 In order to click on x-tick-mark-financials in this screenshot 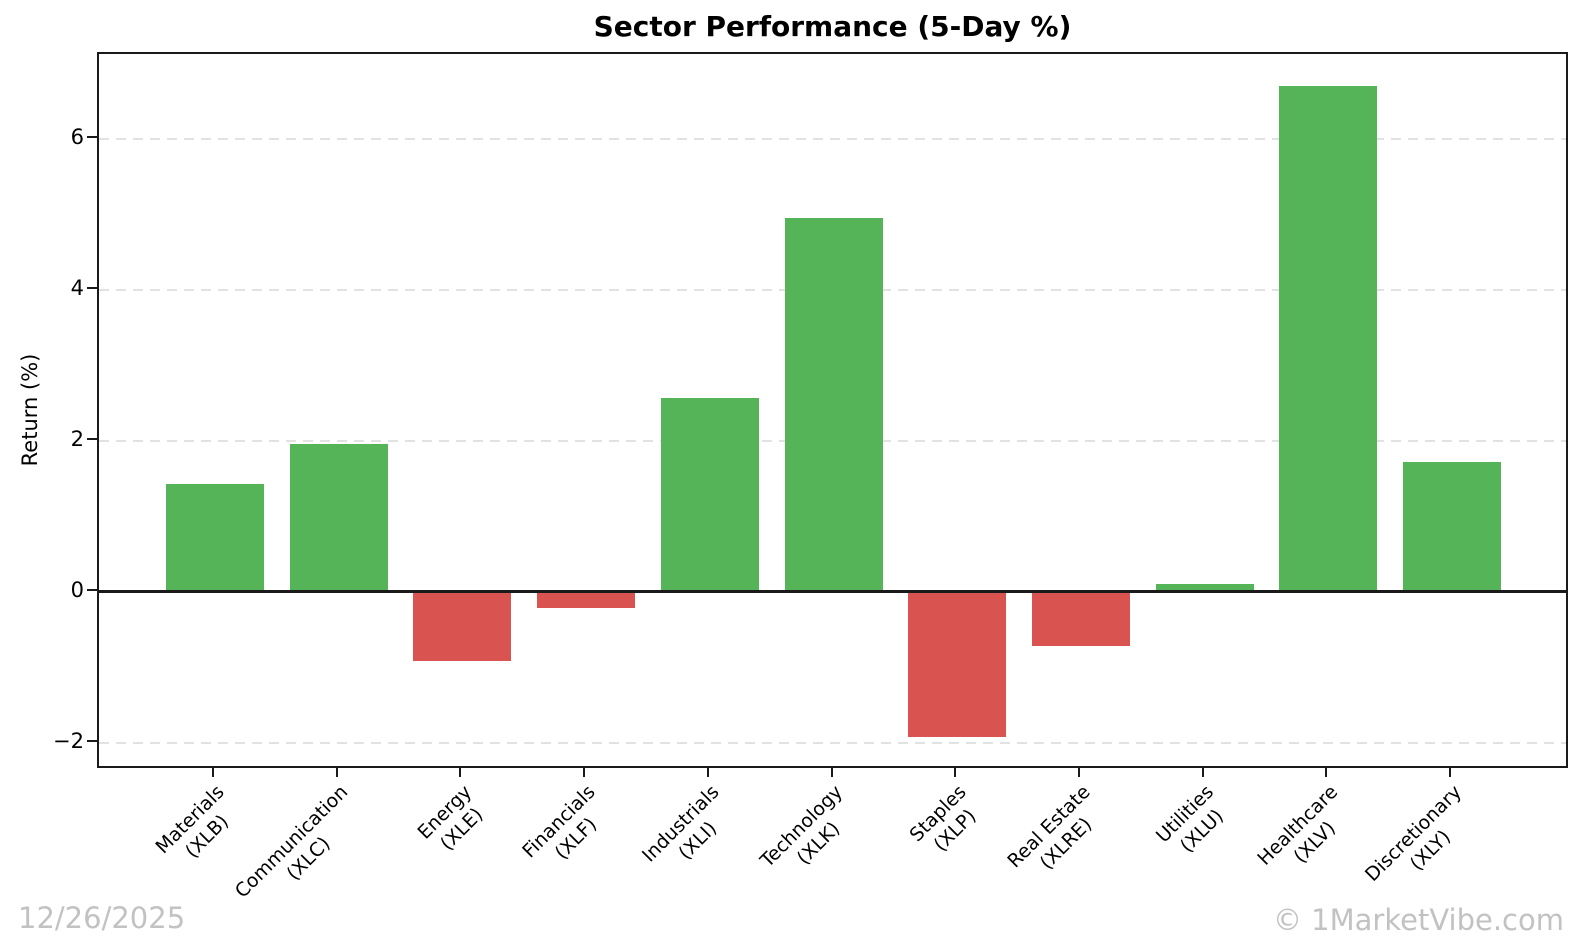, I will do `click(584, 772)`.